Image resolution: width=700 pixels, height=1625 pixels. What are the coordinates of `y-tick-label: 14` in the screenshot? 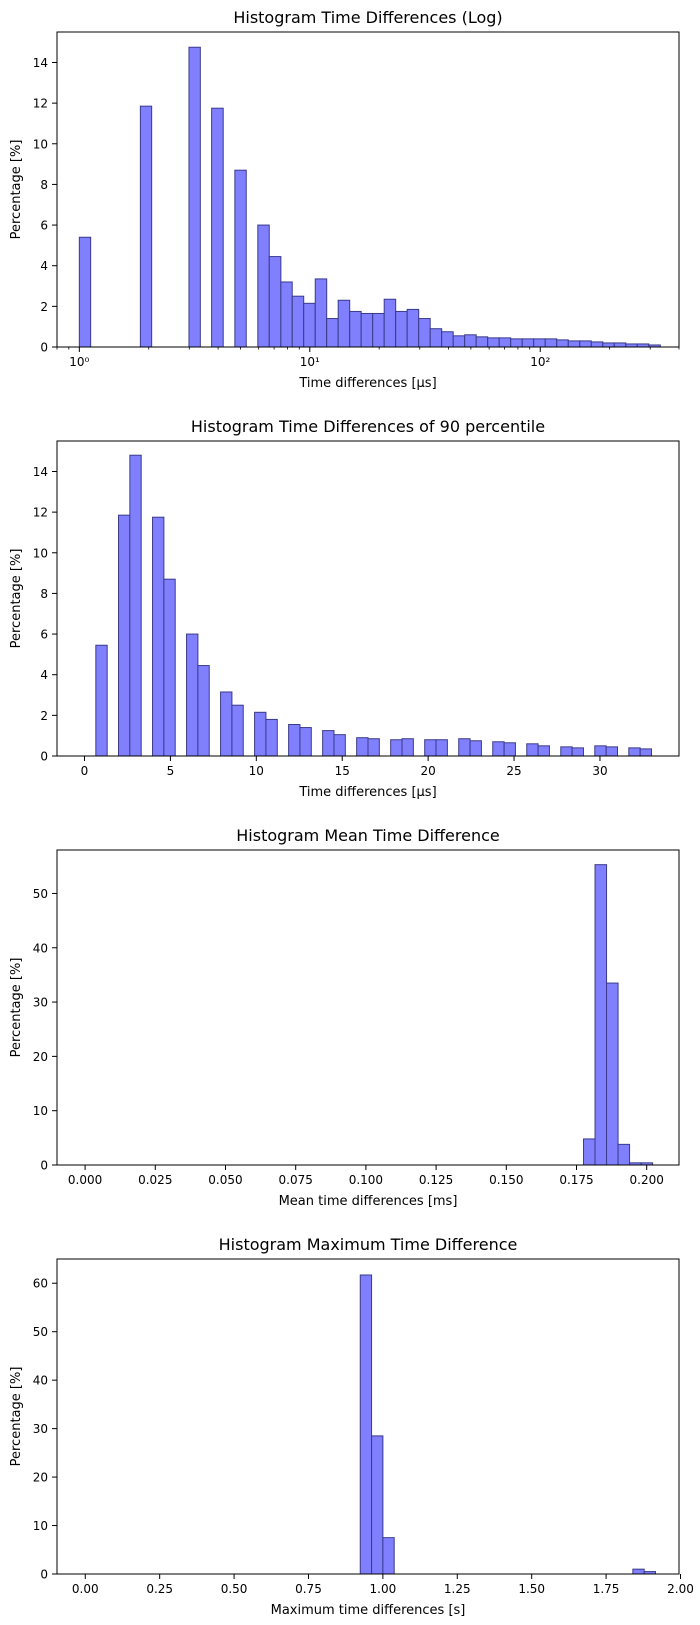 It's located at (40, 472).